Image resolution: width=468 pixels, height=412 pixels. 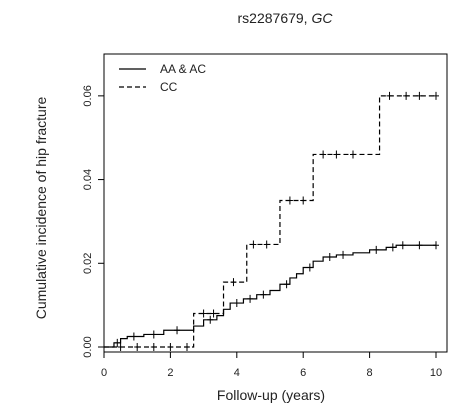 What do you see at coordinates (275, 18) in the screenshot?
I see `chart-title-main: rs2287679,` at bounding box center [275, 18].